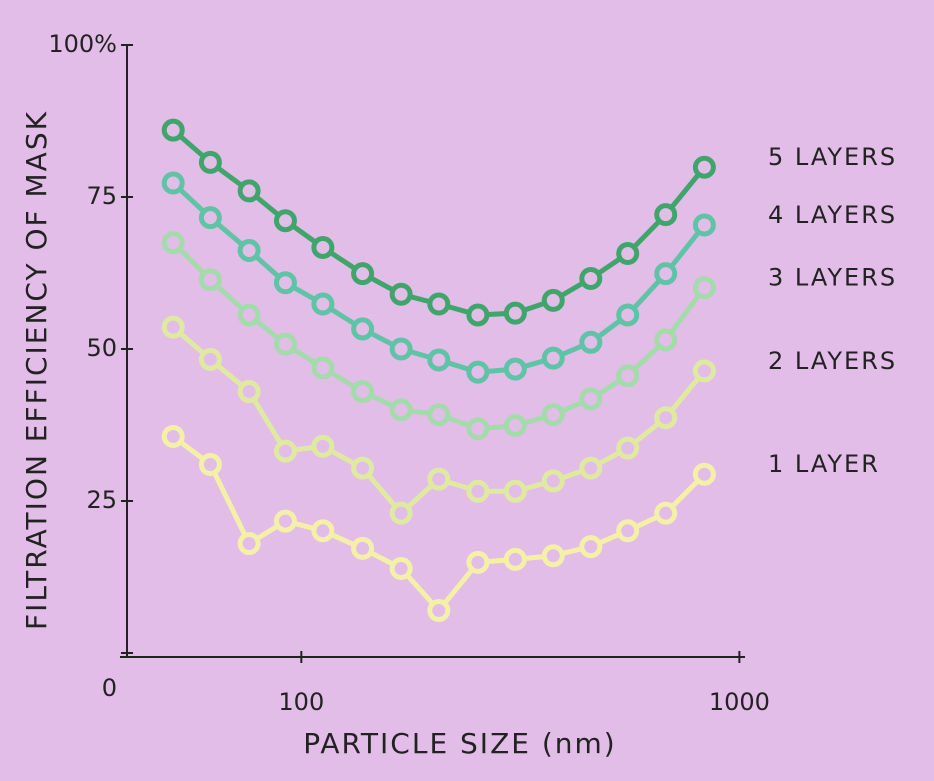 Image resolution: width=934 pixels, height=781 pixels. Describe the element at coordinates (824, 464) in the screenshot. I see `legend-label: 1 LAYER` at that location.